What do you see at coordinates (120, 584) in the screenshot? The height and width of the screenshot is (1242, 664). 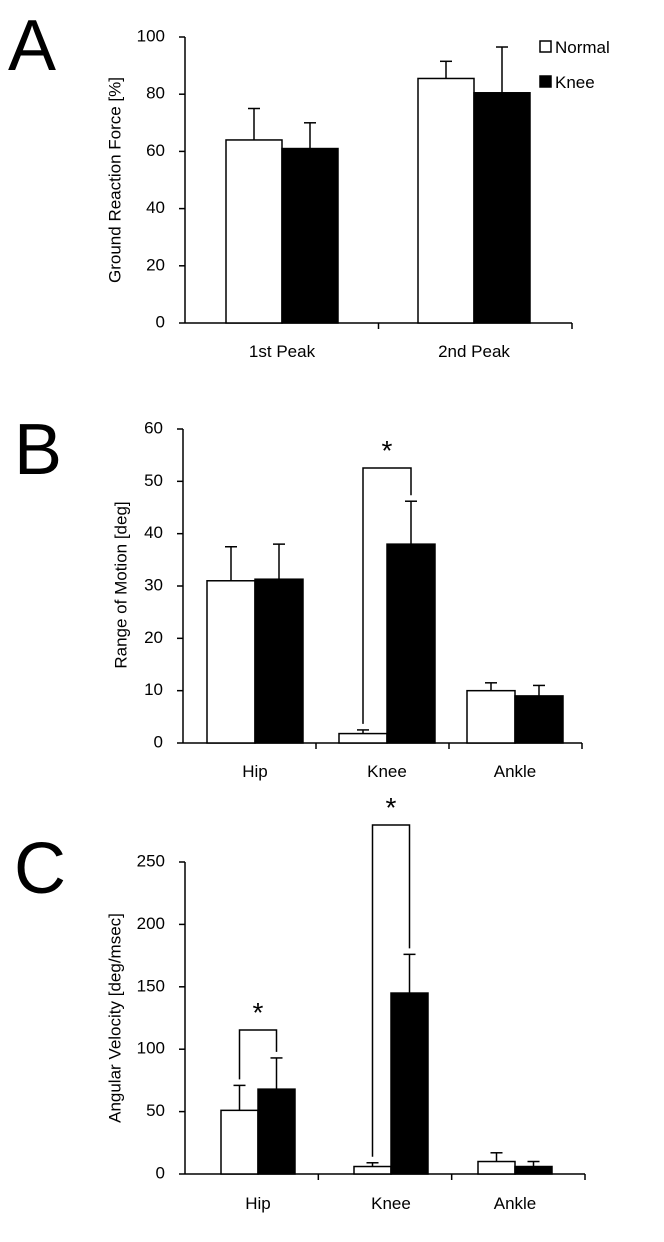 I see `panel-b-y-axis-label: Range of Motion [deg]` at bounding box center [120, 584].